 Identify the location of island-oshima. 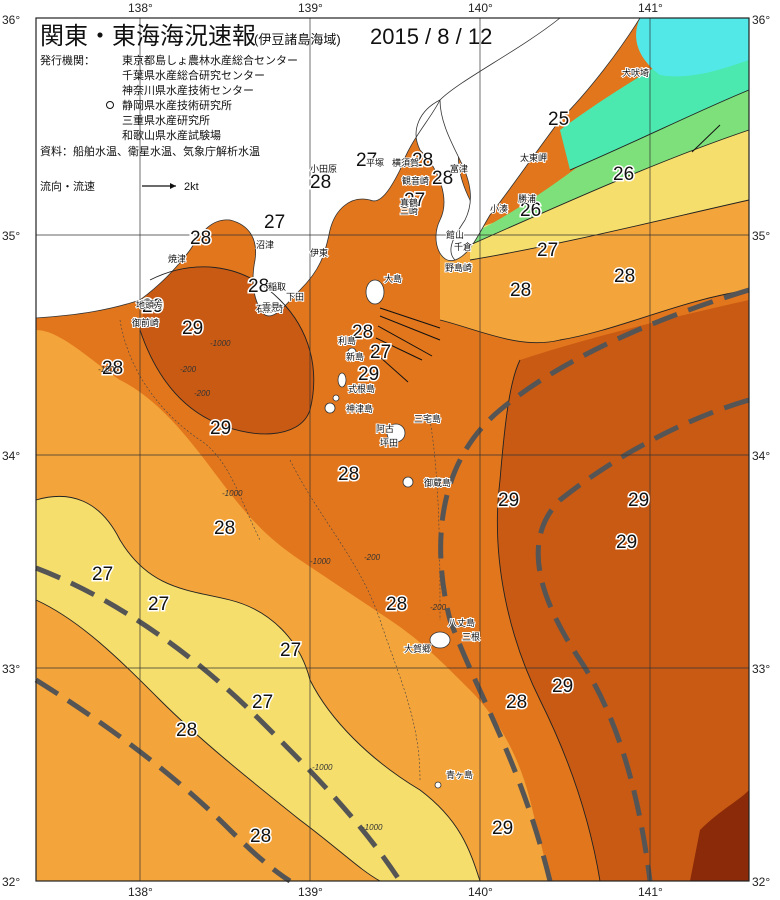
(375, 292).